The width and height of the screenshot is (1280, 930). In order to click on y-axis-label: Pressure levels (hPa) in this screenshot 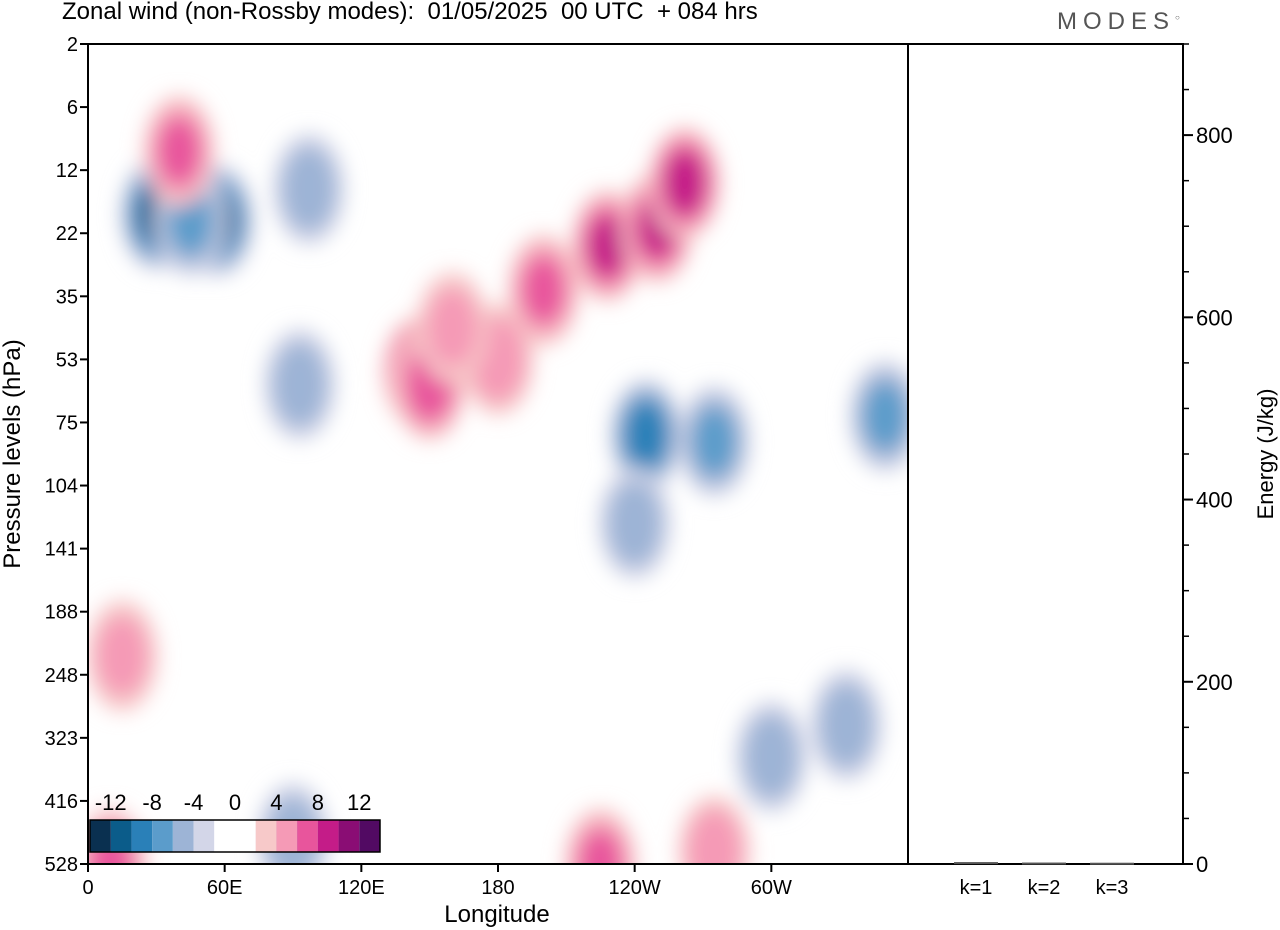, I will do `click(13, 453)`.